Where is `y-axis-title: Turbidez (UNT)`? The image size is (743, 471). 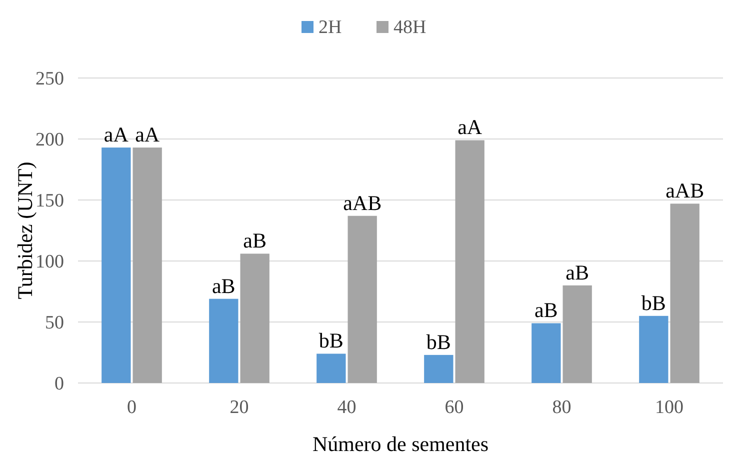 y-axis-title: Turbidez (UNT) is located at coordinates (25, 231).